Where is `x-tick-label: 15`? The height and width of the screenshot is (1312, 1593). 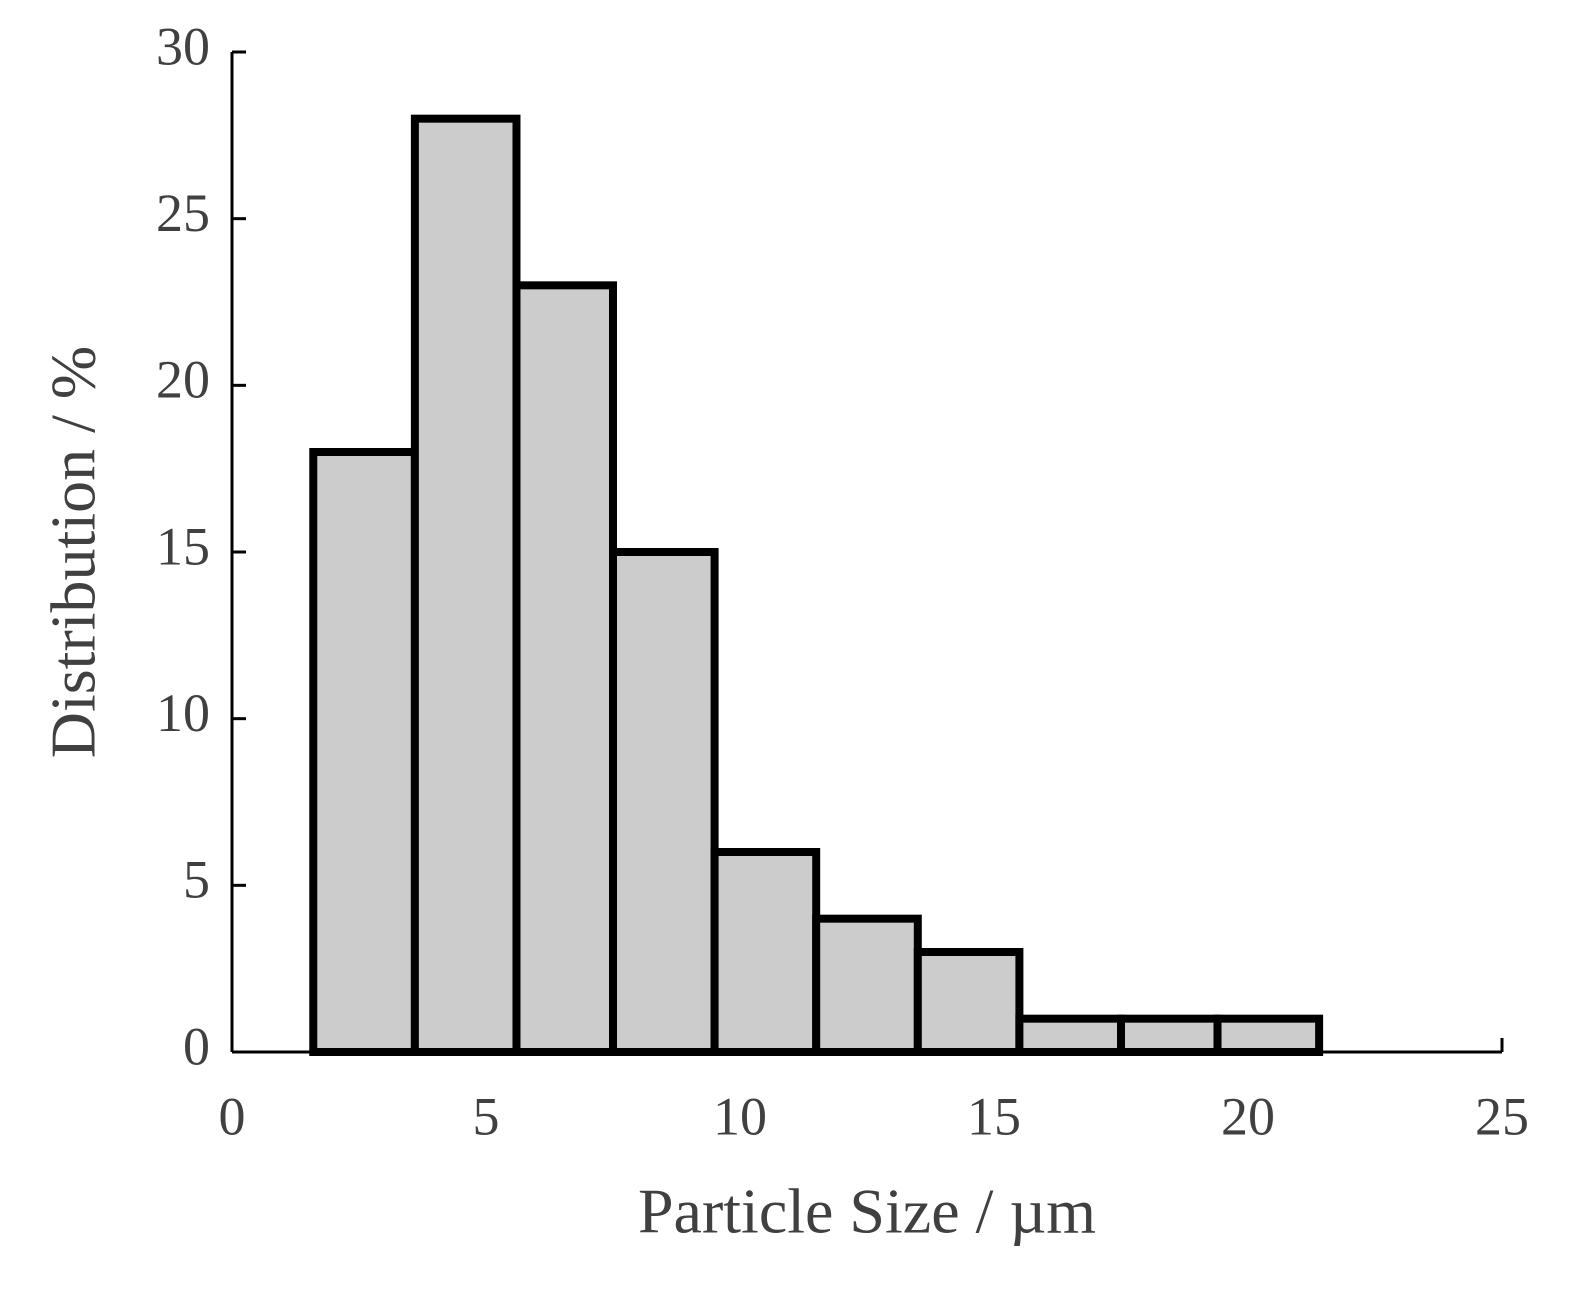 x-tick-label: 15 is located at coordinates (994, 1116).